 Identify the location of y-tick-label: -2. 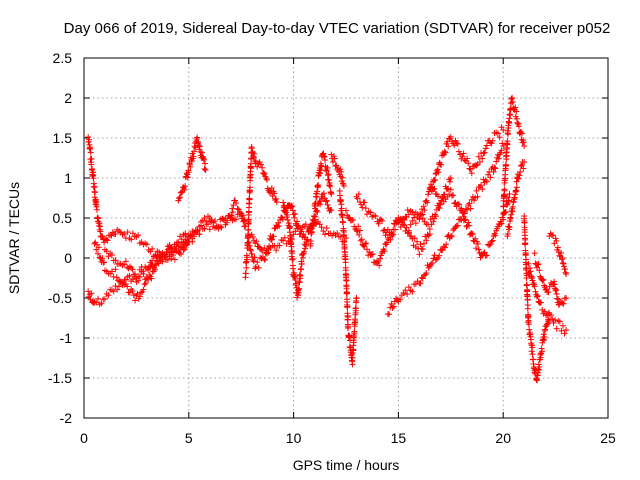
(66, 418).